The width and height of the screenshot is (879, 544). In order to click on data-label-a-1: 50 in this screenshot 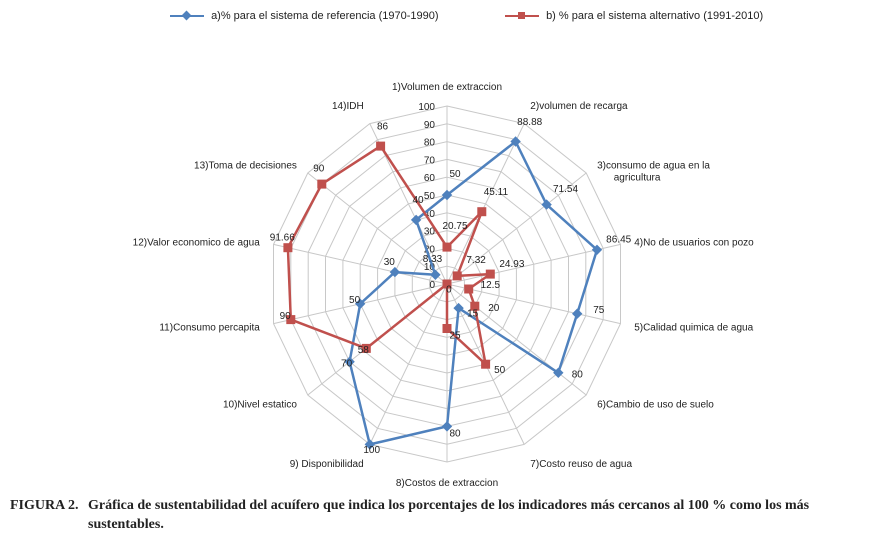, I will do `click(455, 174)`.